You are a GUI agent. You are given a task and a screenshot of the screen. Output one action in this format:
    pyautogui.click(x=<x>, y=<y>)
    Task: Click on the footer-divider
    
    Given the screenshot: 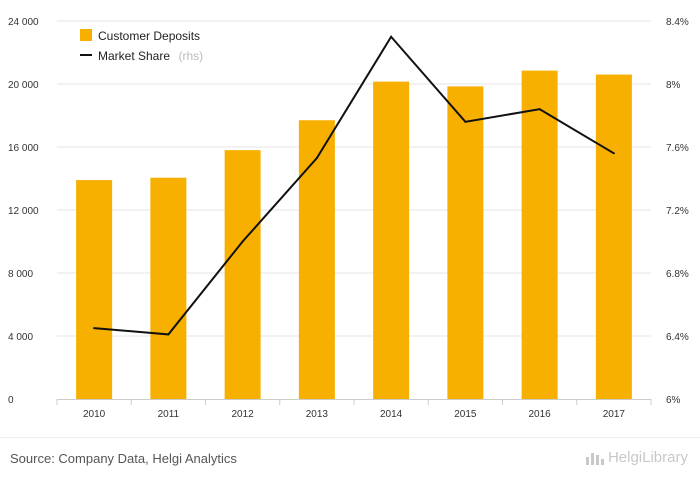 What is the action you would take?
    pyautogui.click(x=350, y=437)
    